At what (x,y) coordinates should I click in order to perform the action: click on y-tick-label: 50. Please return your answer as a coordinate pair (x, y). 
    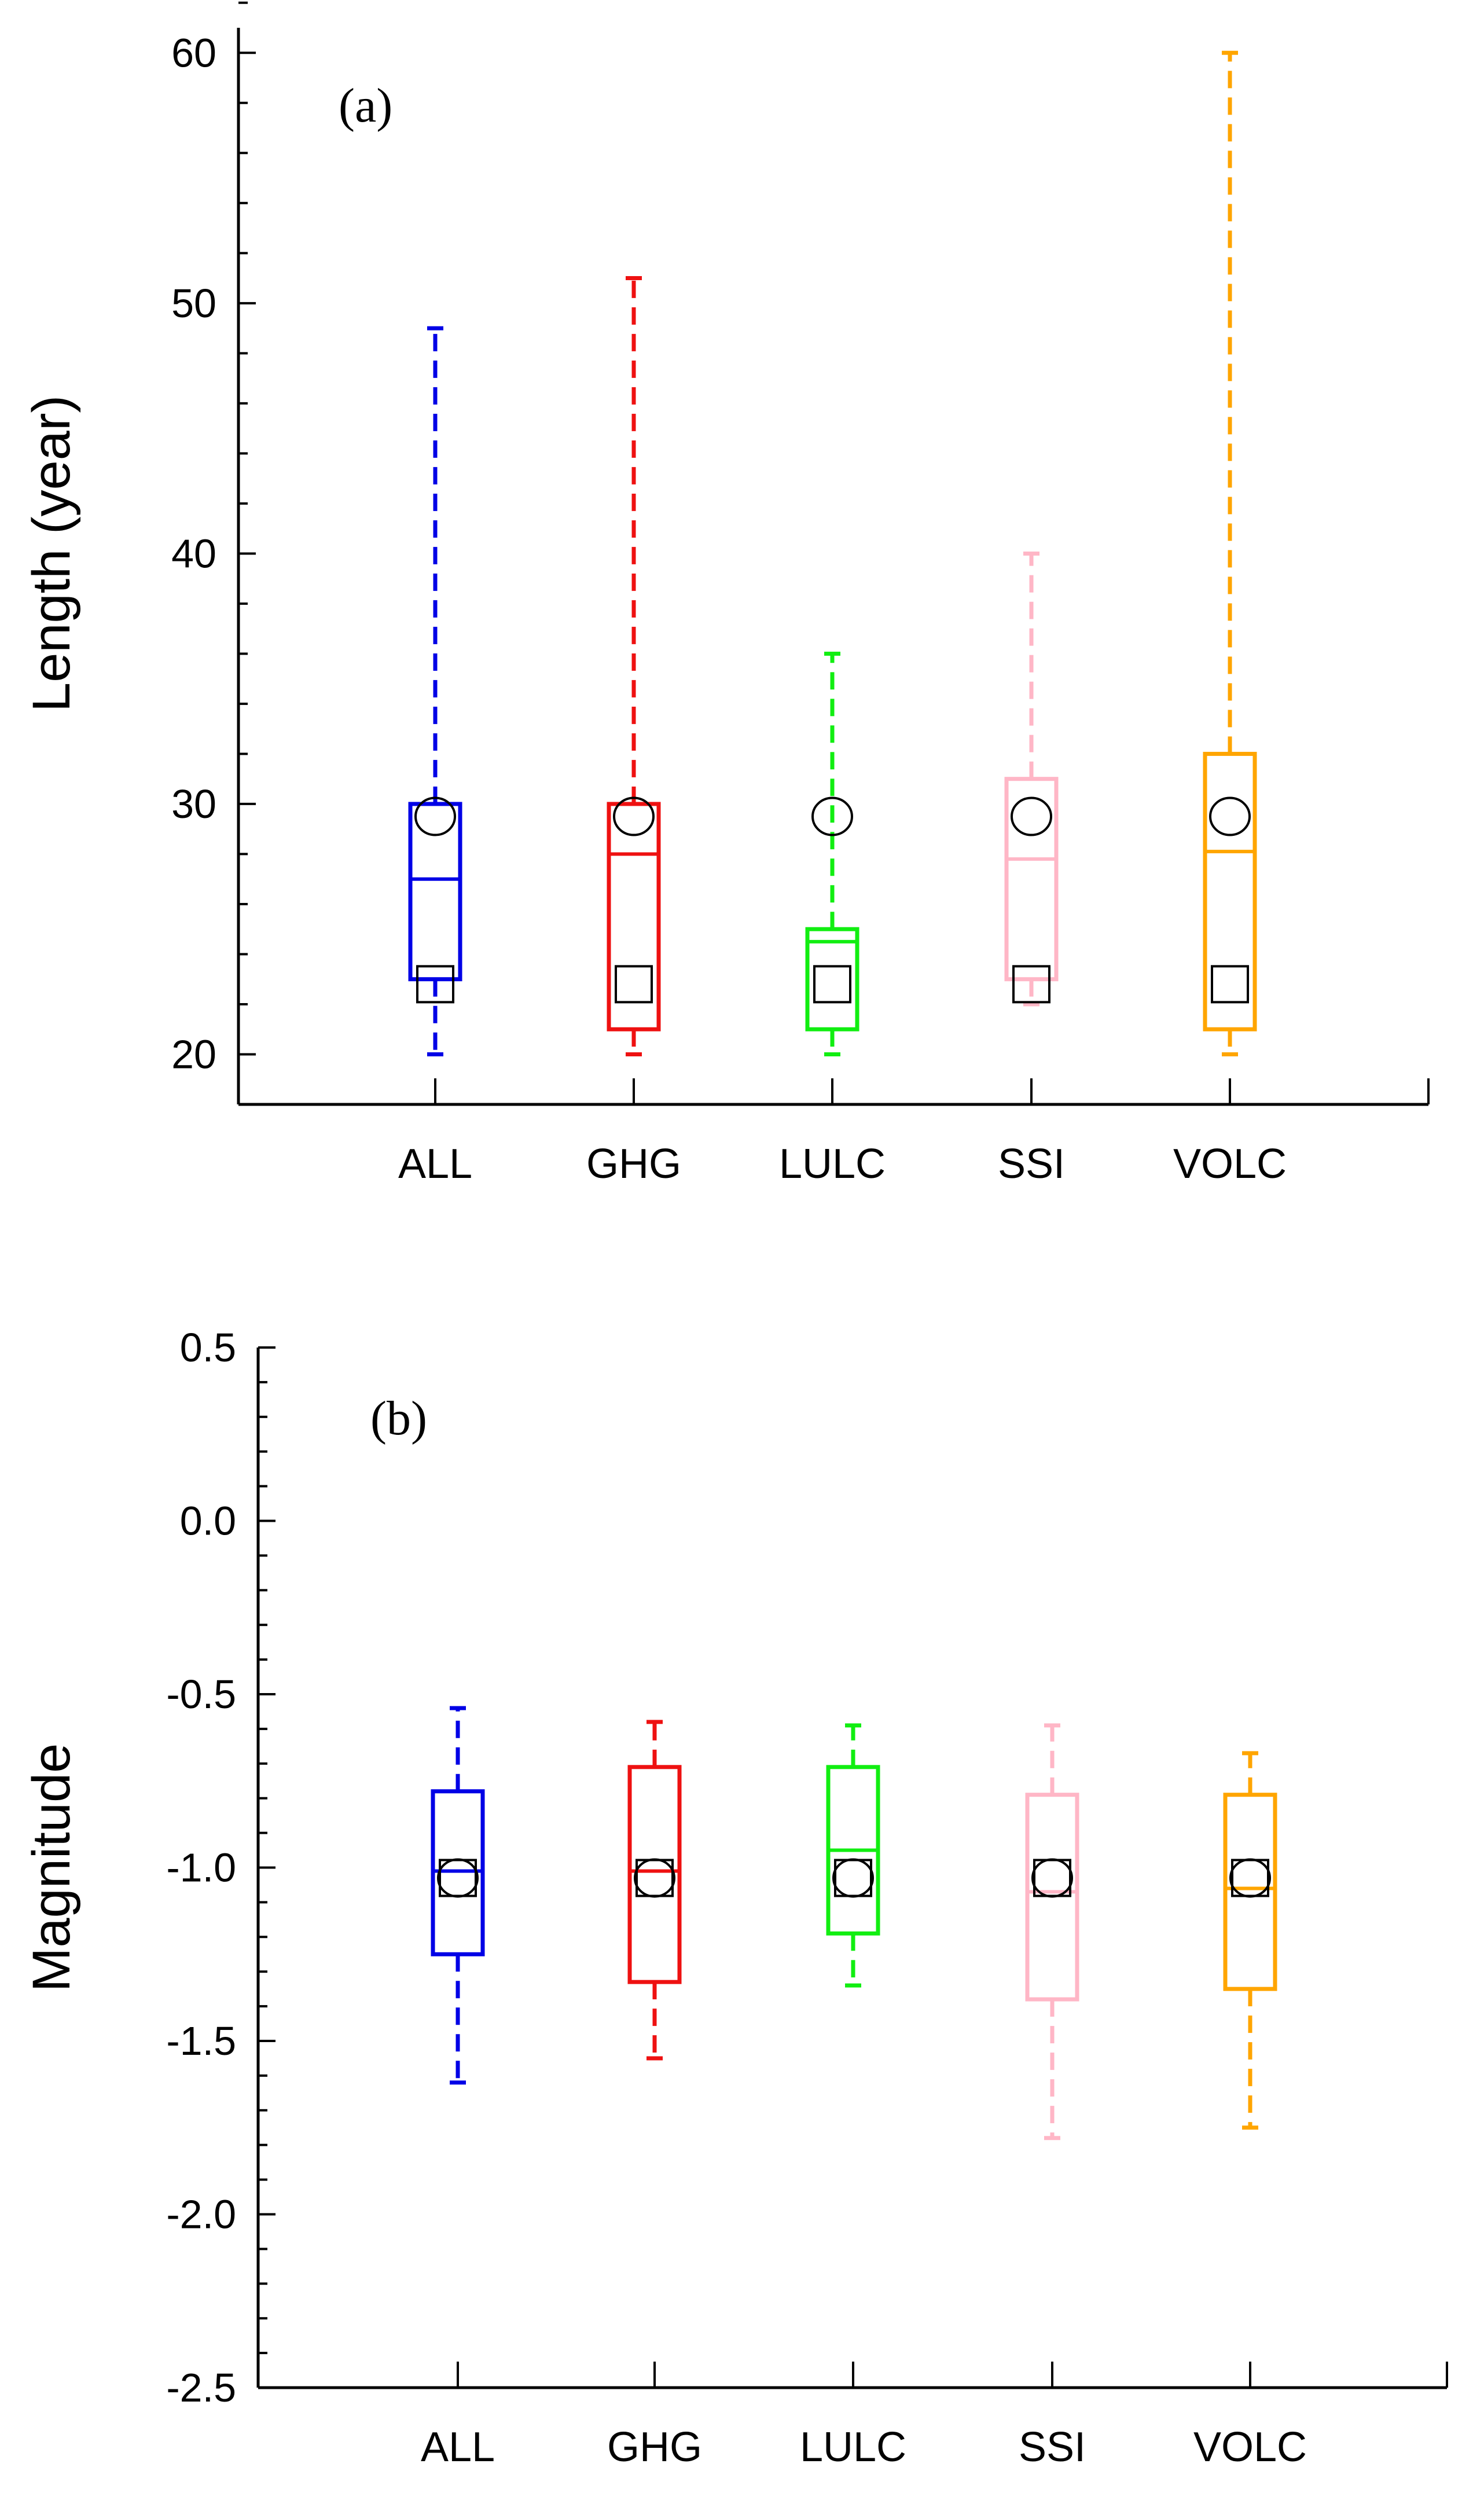
    Looking at the image, I should click on (194, 303).